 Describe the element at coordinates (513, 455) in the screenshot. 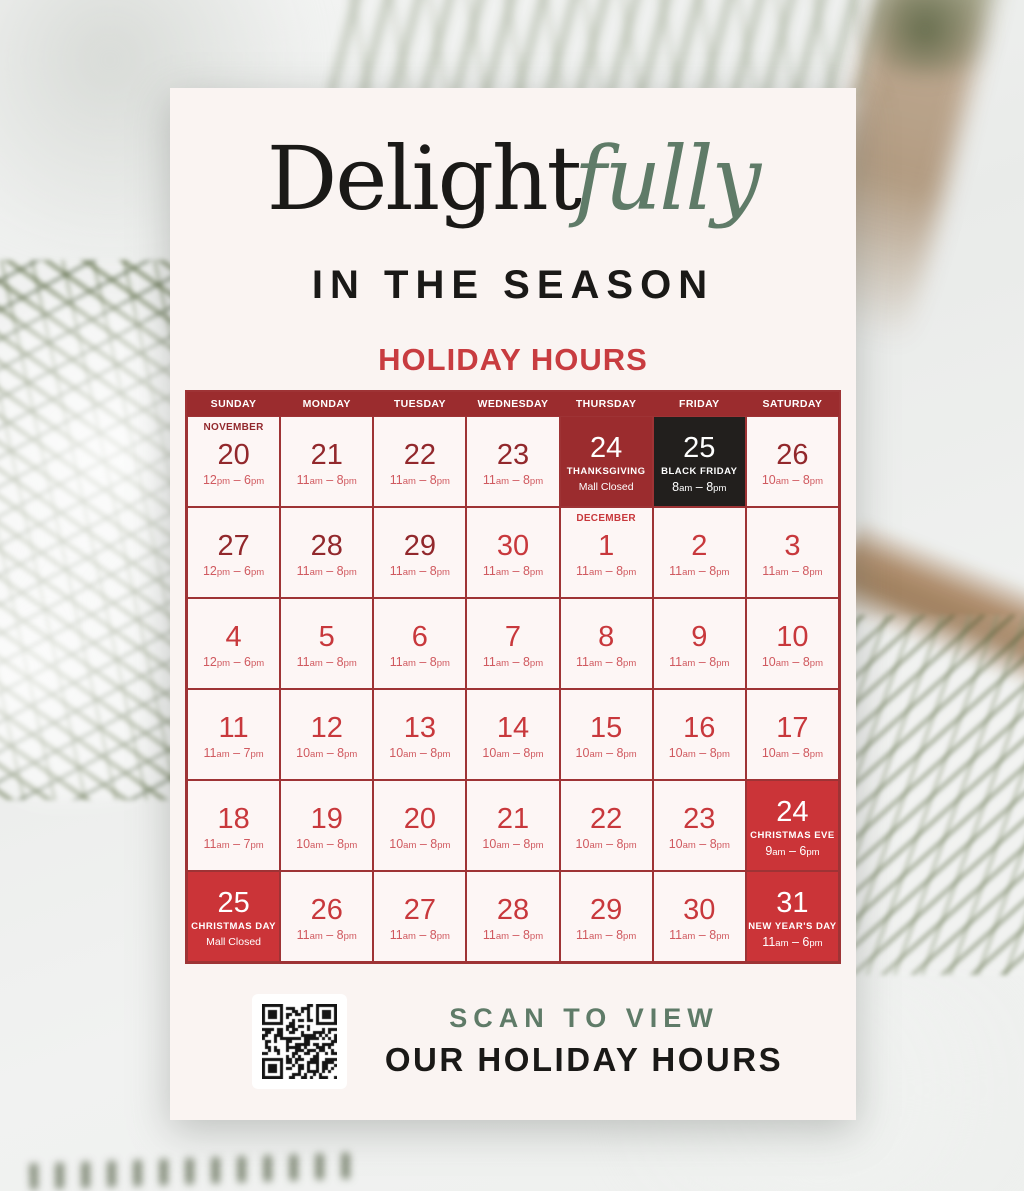

I see `day-number: 23` at that location.